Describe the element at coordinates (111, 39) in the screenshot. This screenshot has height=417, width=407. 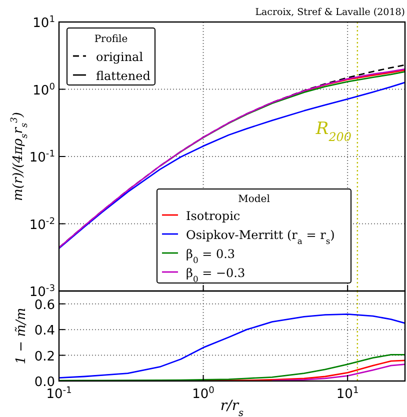
I see `annotation: Profile` at that location.